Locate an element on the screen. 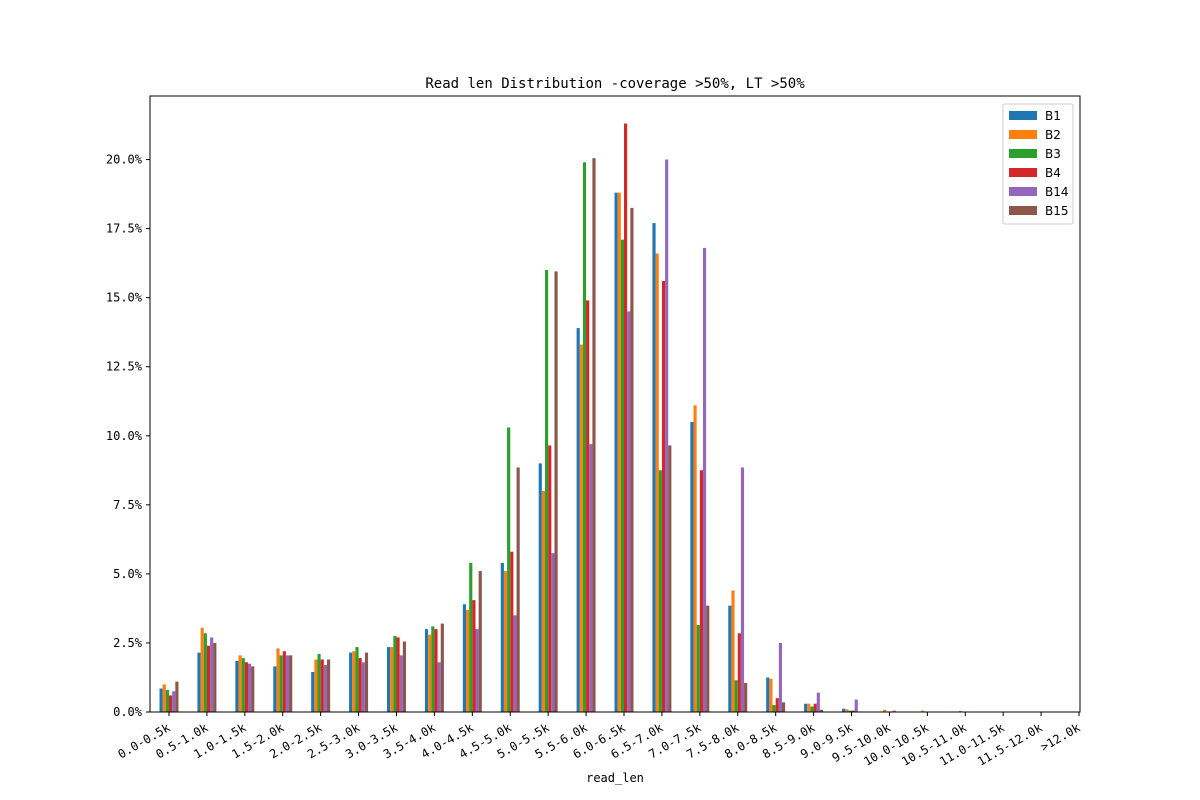 Image resolution: width=1200 pixels, height=800 pixels. bar-B14-2.5-3.0k is located at coordinates (363, 687).